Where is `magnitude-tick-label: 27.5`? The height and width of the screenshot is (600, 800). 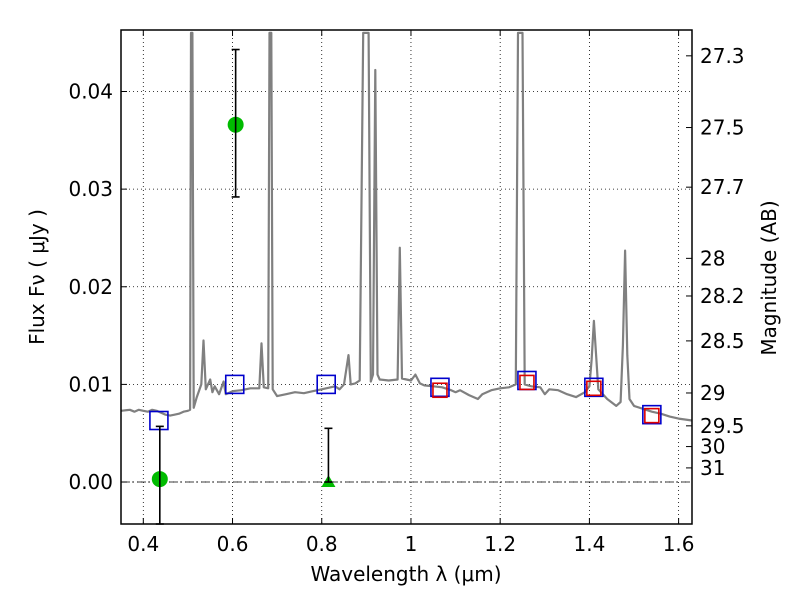
magnitude-tick-label: 27.5 is located at coordinates (722, 128).